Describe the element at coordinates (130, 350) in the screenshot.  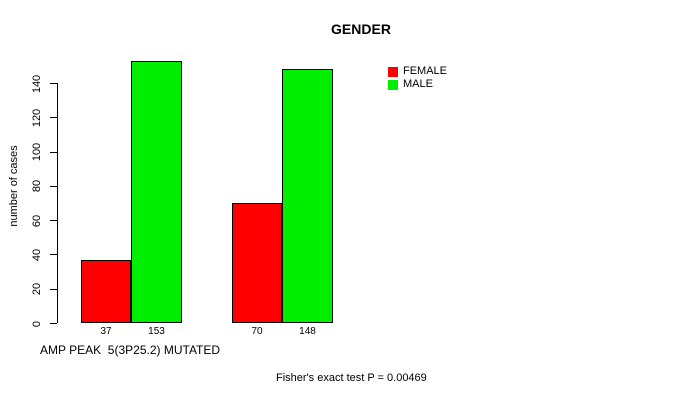
I see `x-axis-label: AMP PEAK 5(3P25.2) MUTATED` at that location.